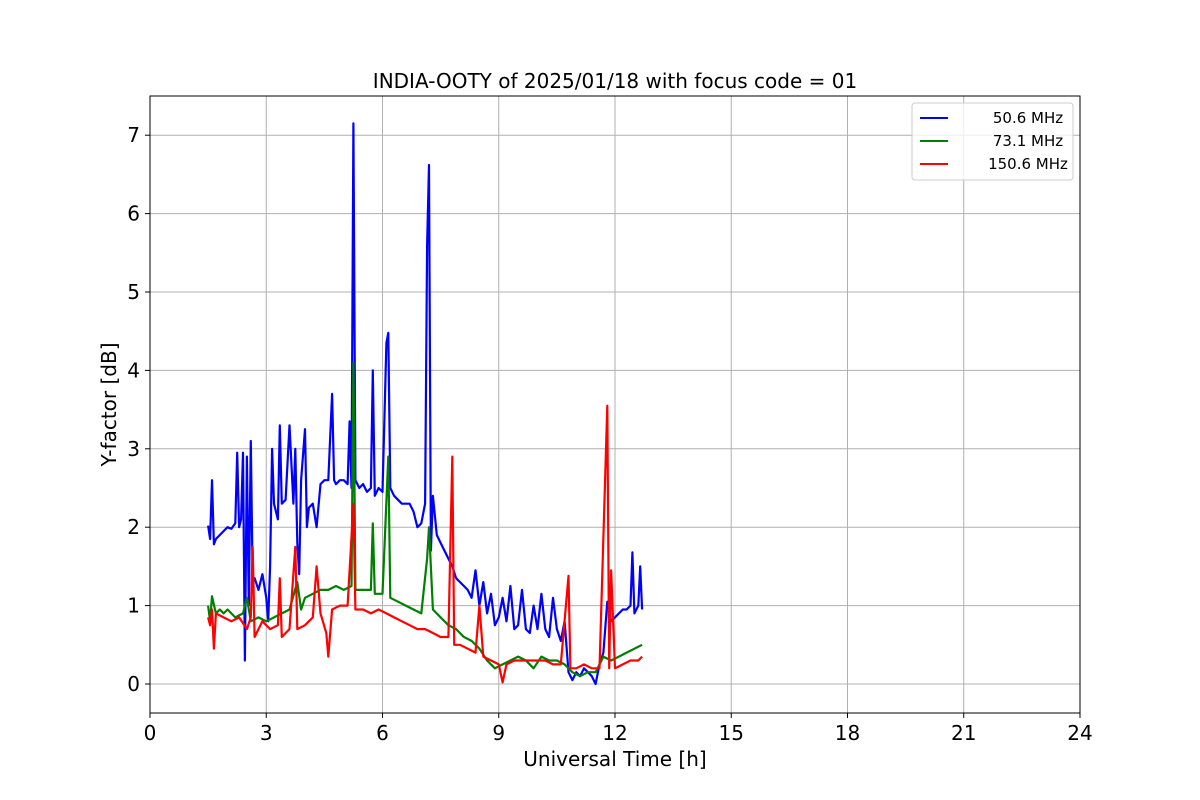 Image resolution: width=1200 pixels, height=800 pixels. I want to click on y-tick-label: 5, so click(133, 292).